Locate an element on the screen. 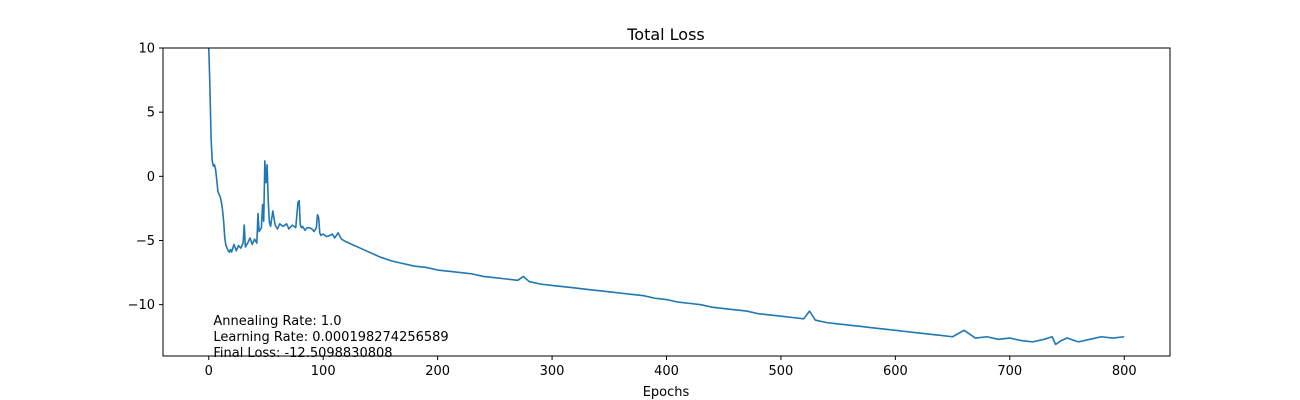 The height and width of the screenshot is (400, 1300). annotation-line: Learning Rate: 0.000198274256589 is located at coordinates (330, 337).